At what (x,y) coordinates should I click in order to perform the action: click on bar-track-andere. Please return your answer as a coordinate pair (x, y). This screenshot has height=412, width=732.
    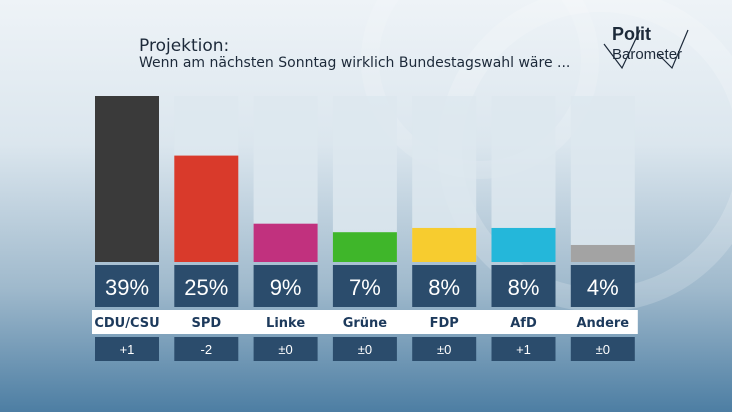
    Looking at the image, I should click on (602, 179).